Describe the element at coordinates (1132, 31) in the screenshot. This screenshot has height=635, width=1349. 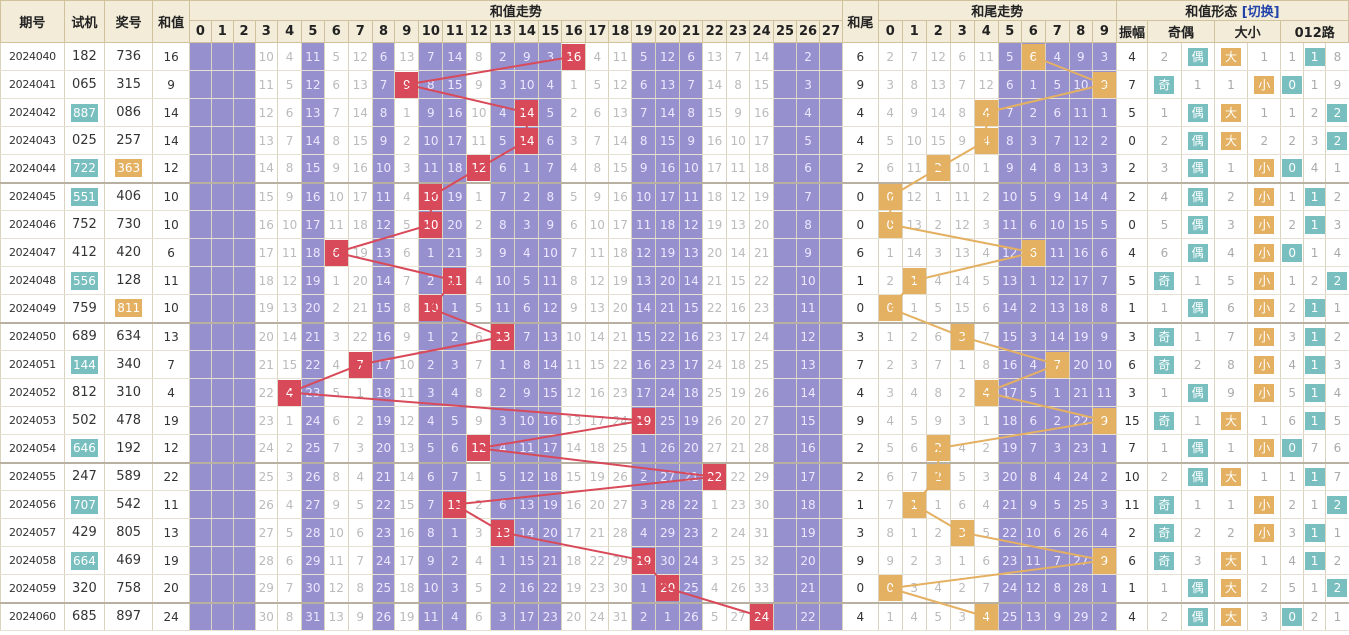
I see `amp-header: 振幅` at that location.